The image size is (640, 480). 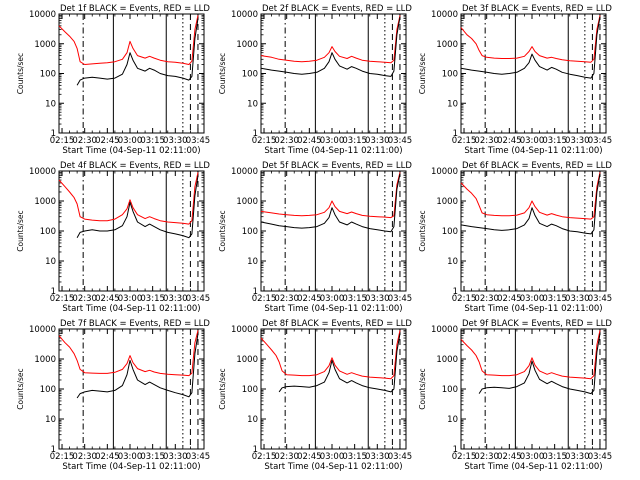 What do you see at coordinates (135, 166) in the screenshot?
I see `panel-title: Det 4f BLACK = Events, RED = LLD` at bounding box center [135, 166].